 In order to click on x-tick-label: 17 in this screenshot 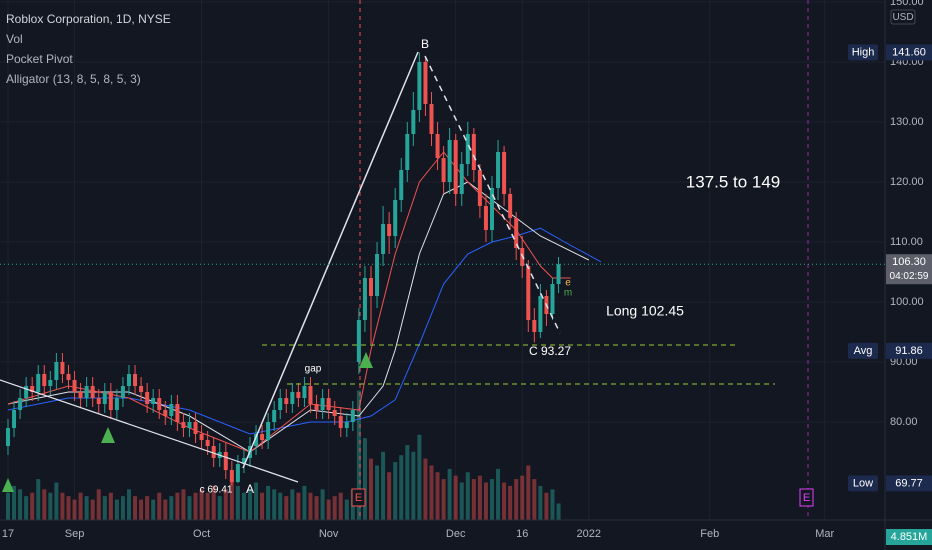, I will do `click(8, 534)`.